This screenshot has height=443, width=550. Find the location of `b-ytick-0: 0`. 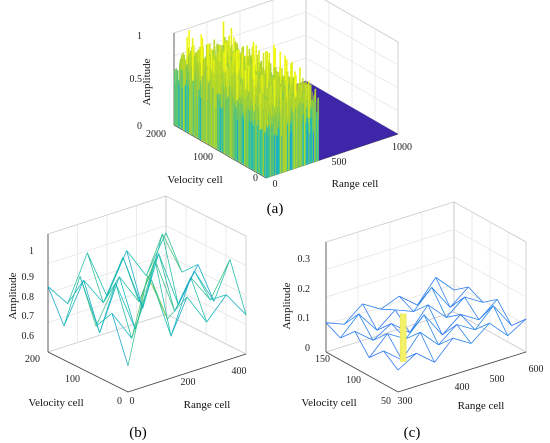

b-ytick-0: 0 is located at coordinates (119, 401).